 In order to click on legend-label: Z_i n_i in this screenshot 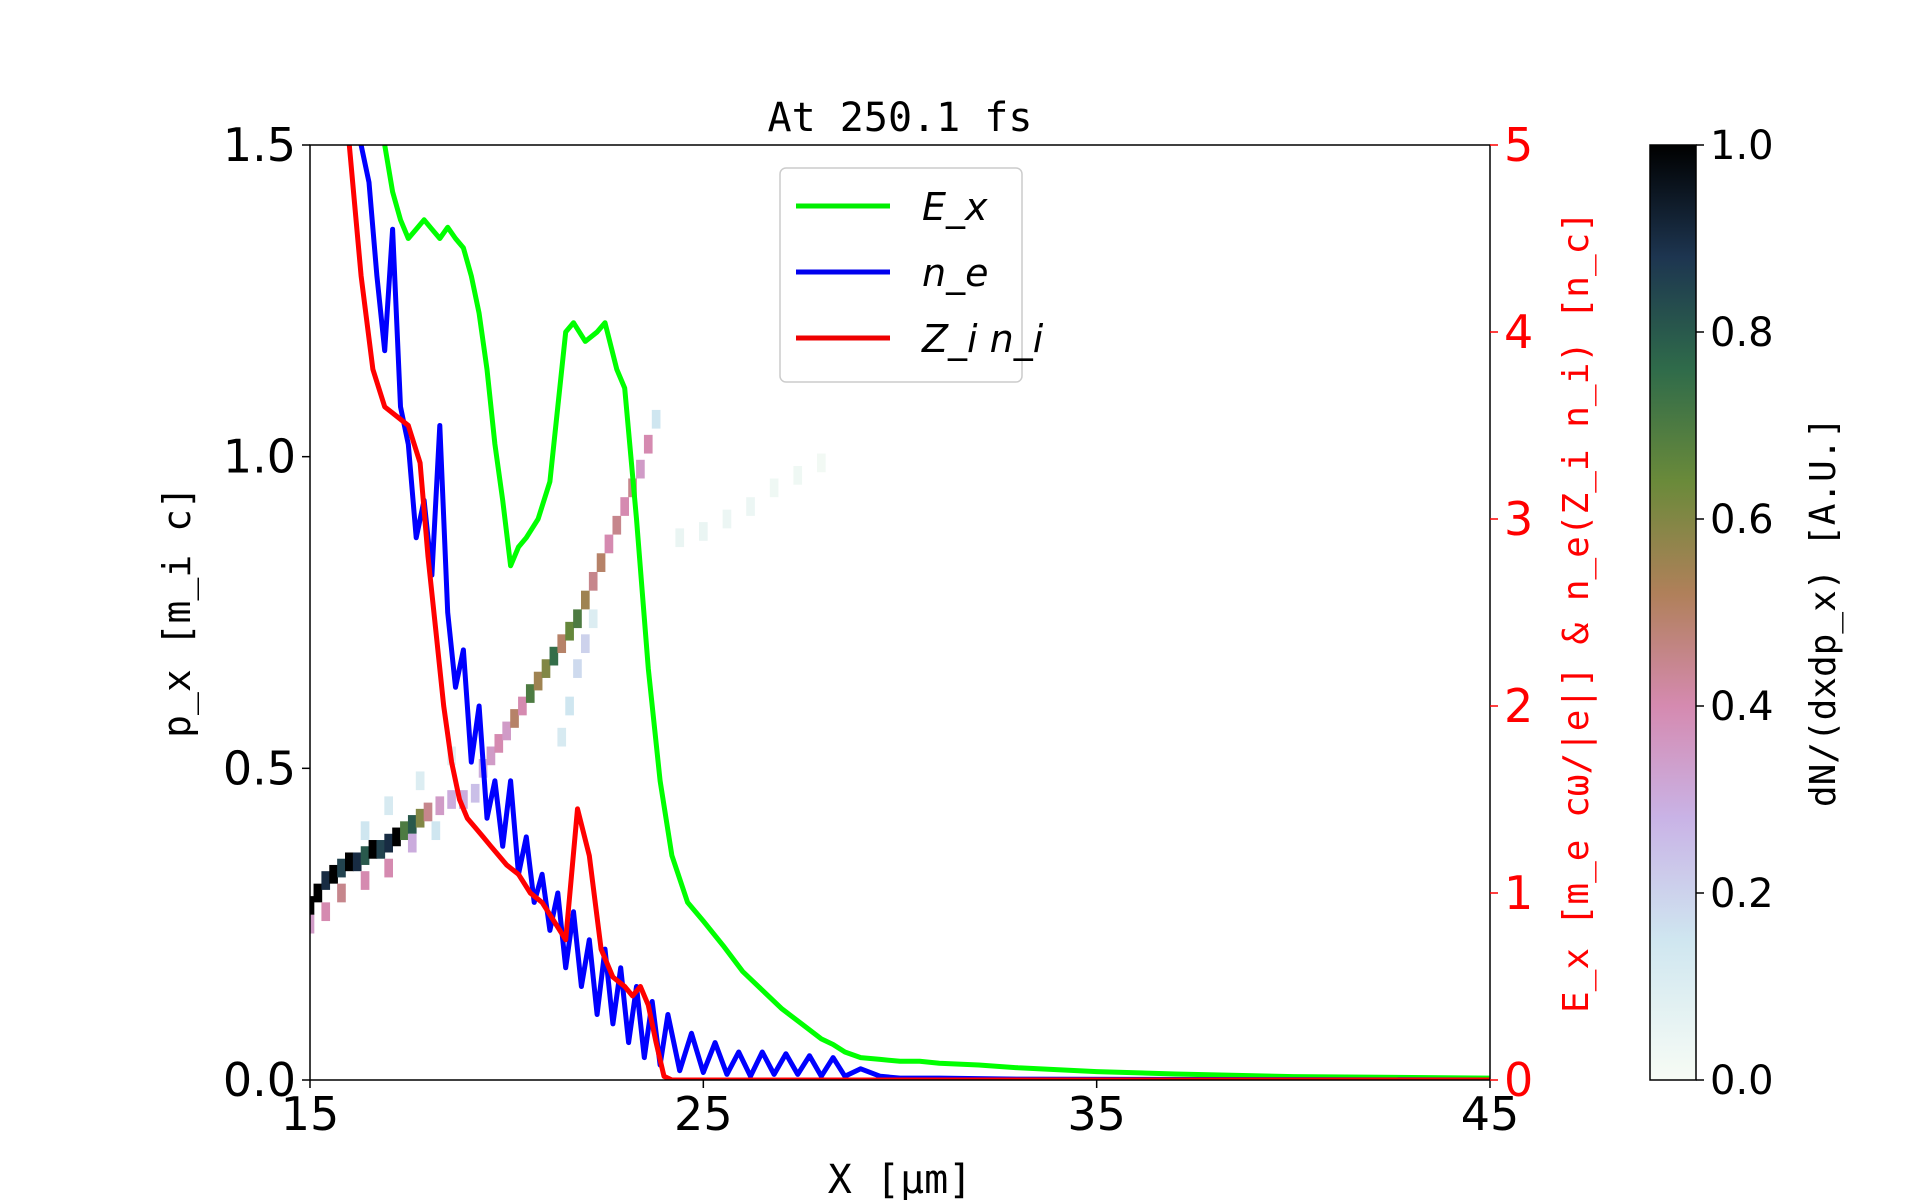, I will do `click(982, 339)`.